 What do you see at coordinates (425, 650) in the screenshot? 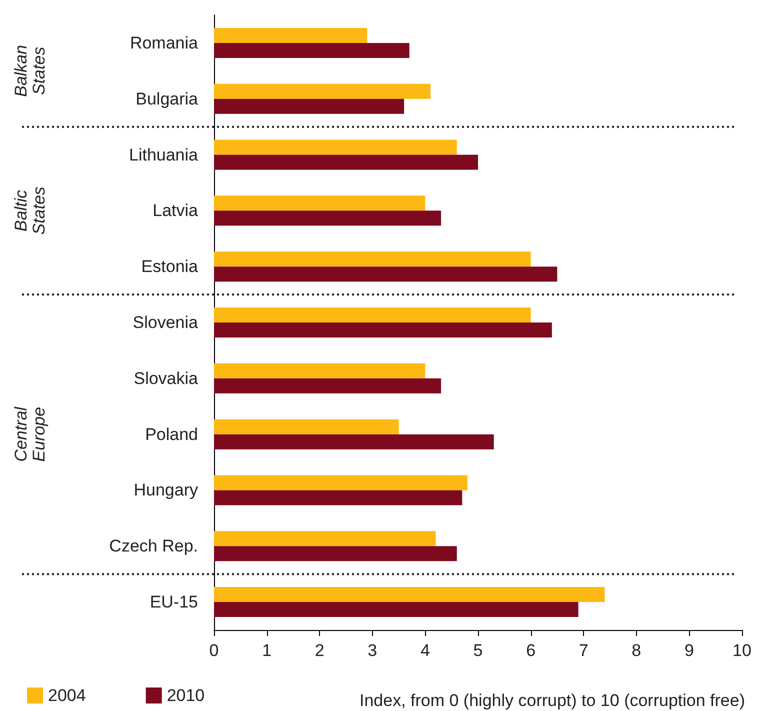
I see `x-tick-label: 4` at bounding box center [425, 650].